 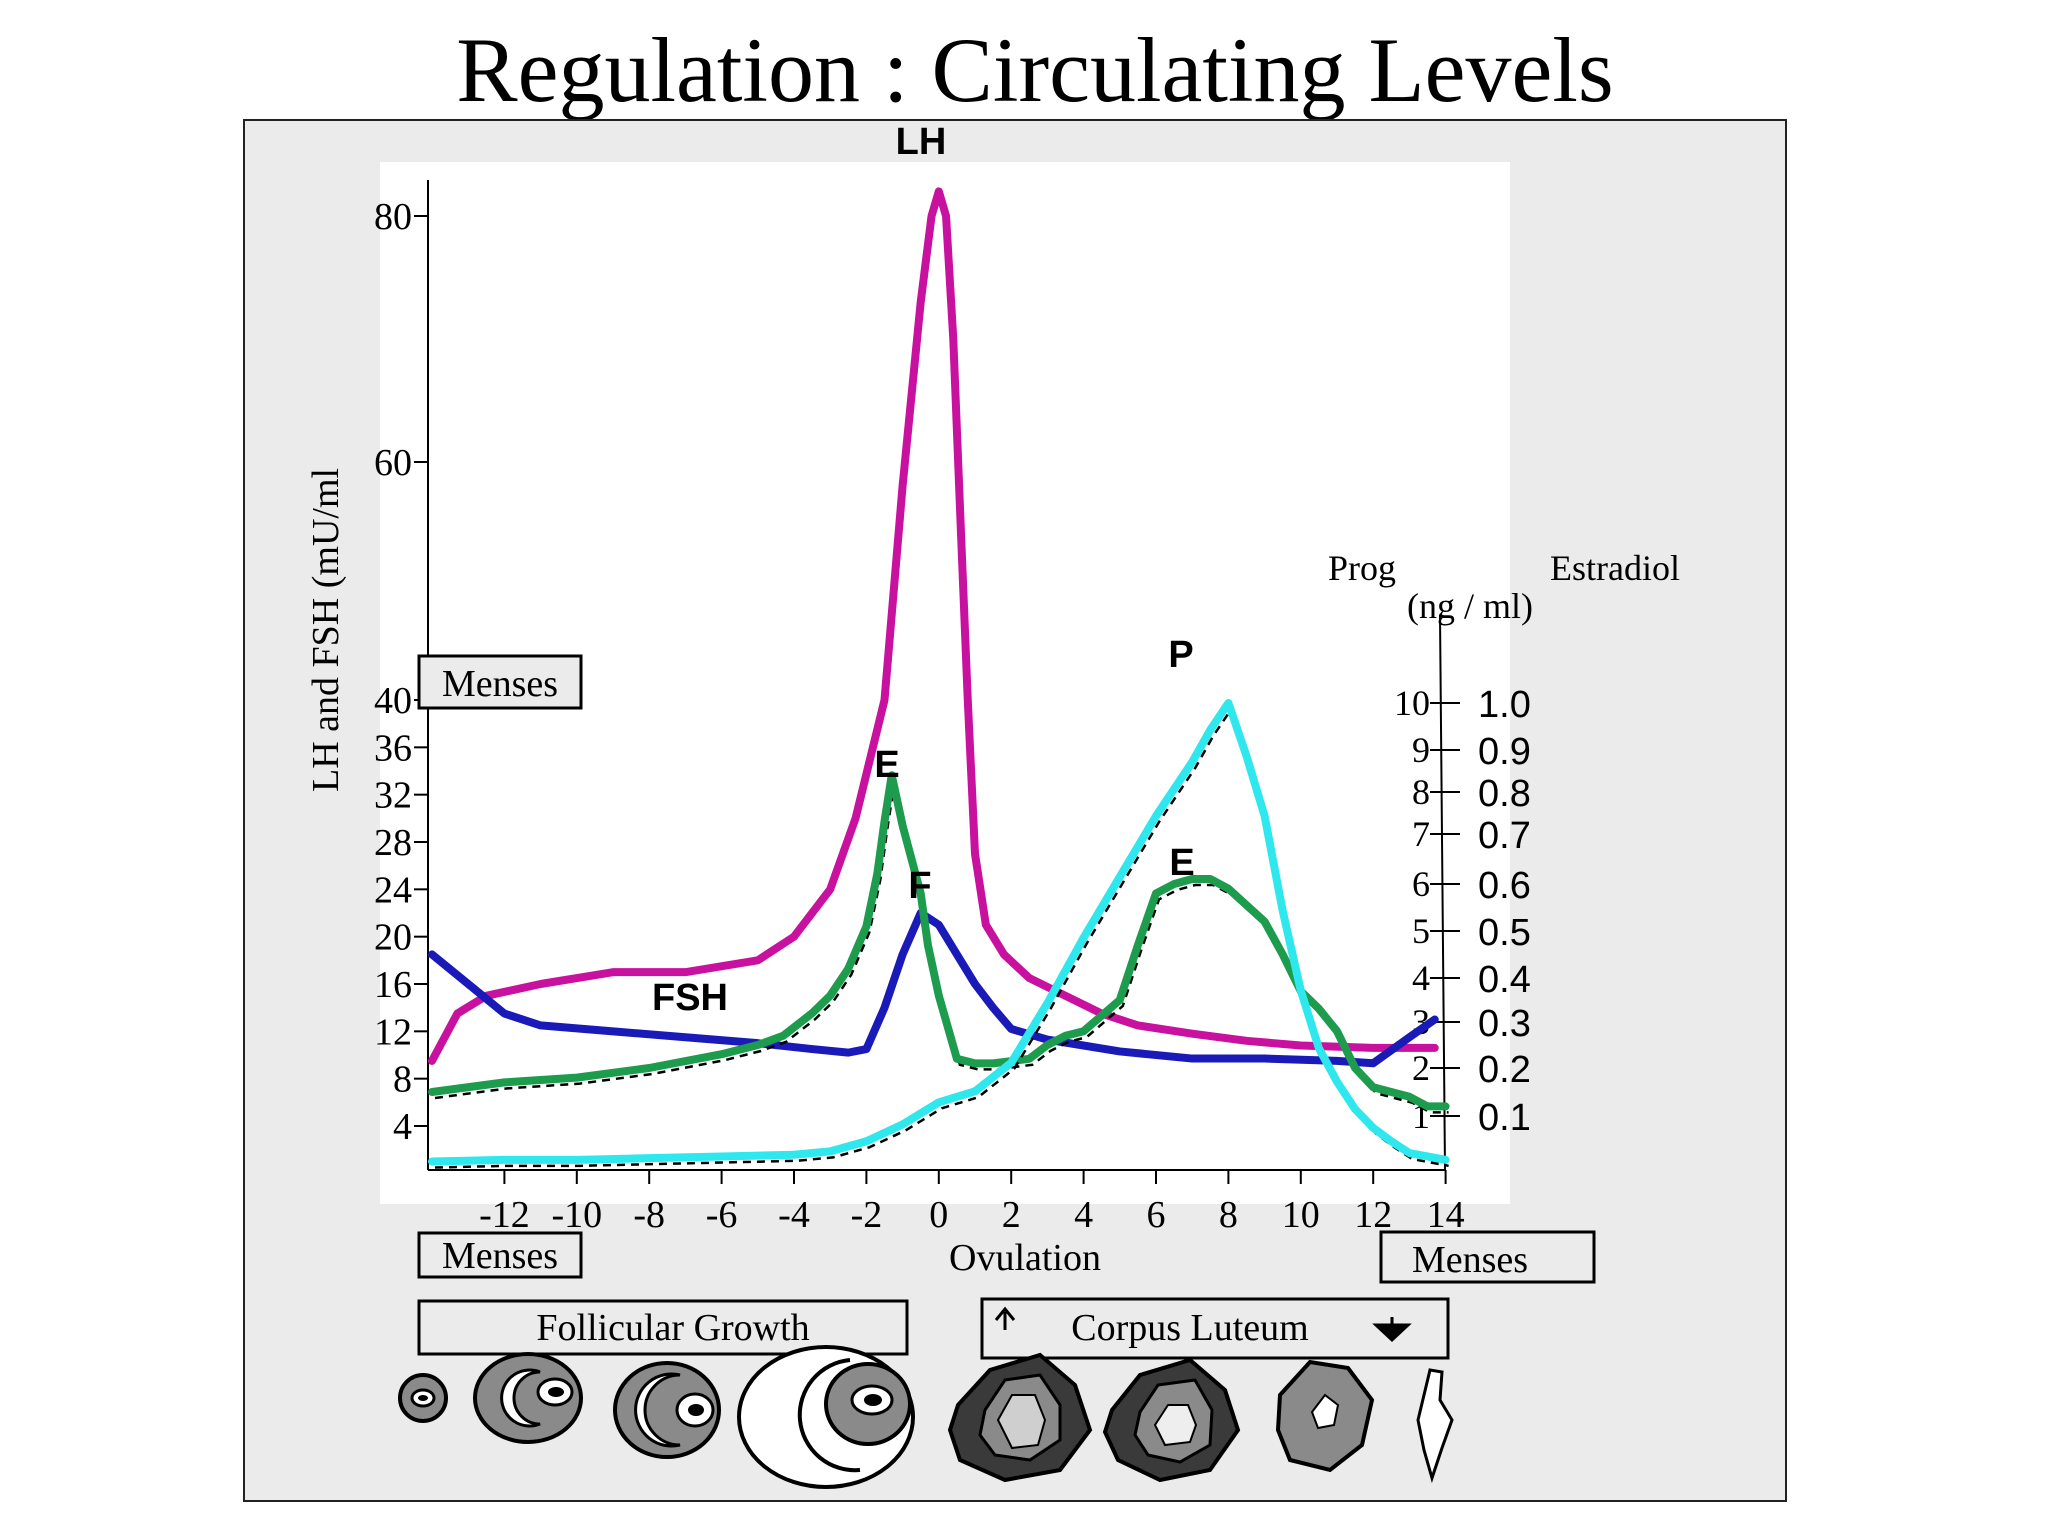 What do you see at coordinates (393, 985) in the screenshot?
I see `left-y-tick-label: 16` at bounding box center [393, 985].